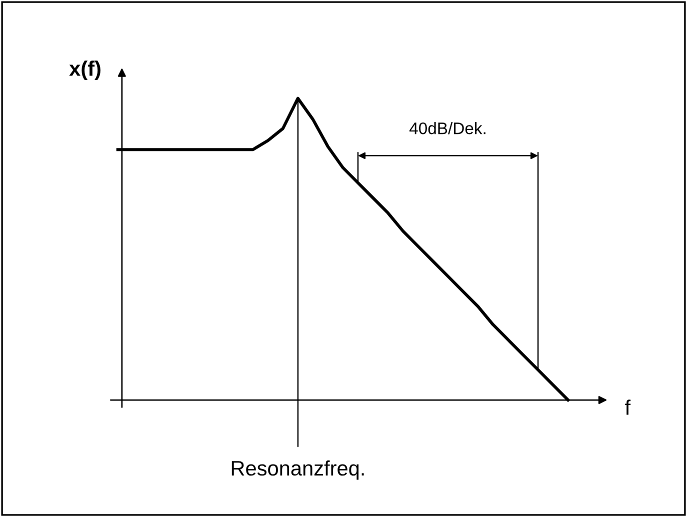 The image size is (687, 517). Describe the element at coordinates (84, 70) in the screenshot. I see `y-axis-title: x(f)` at that location.